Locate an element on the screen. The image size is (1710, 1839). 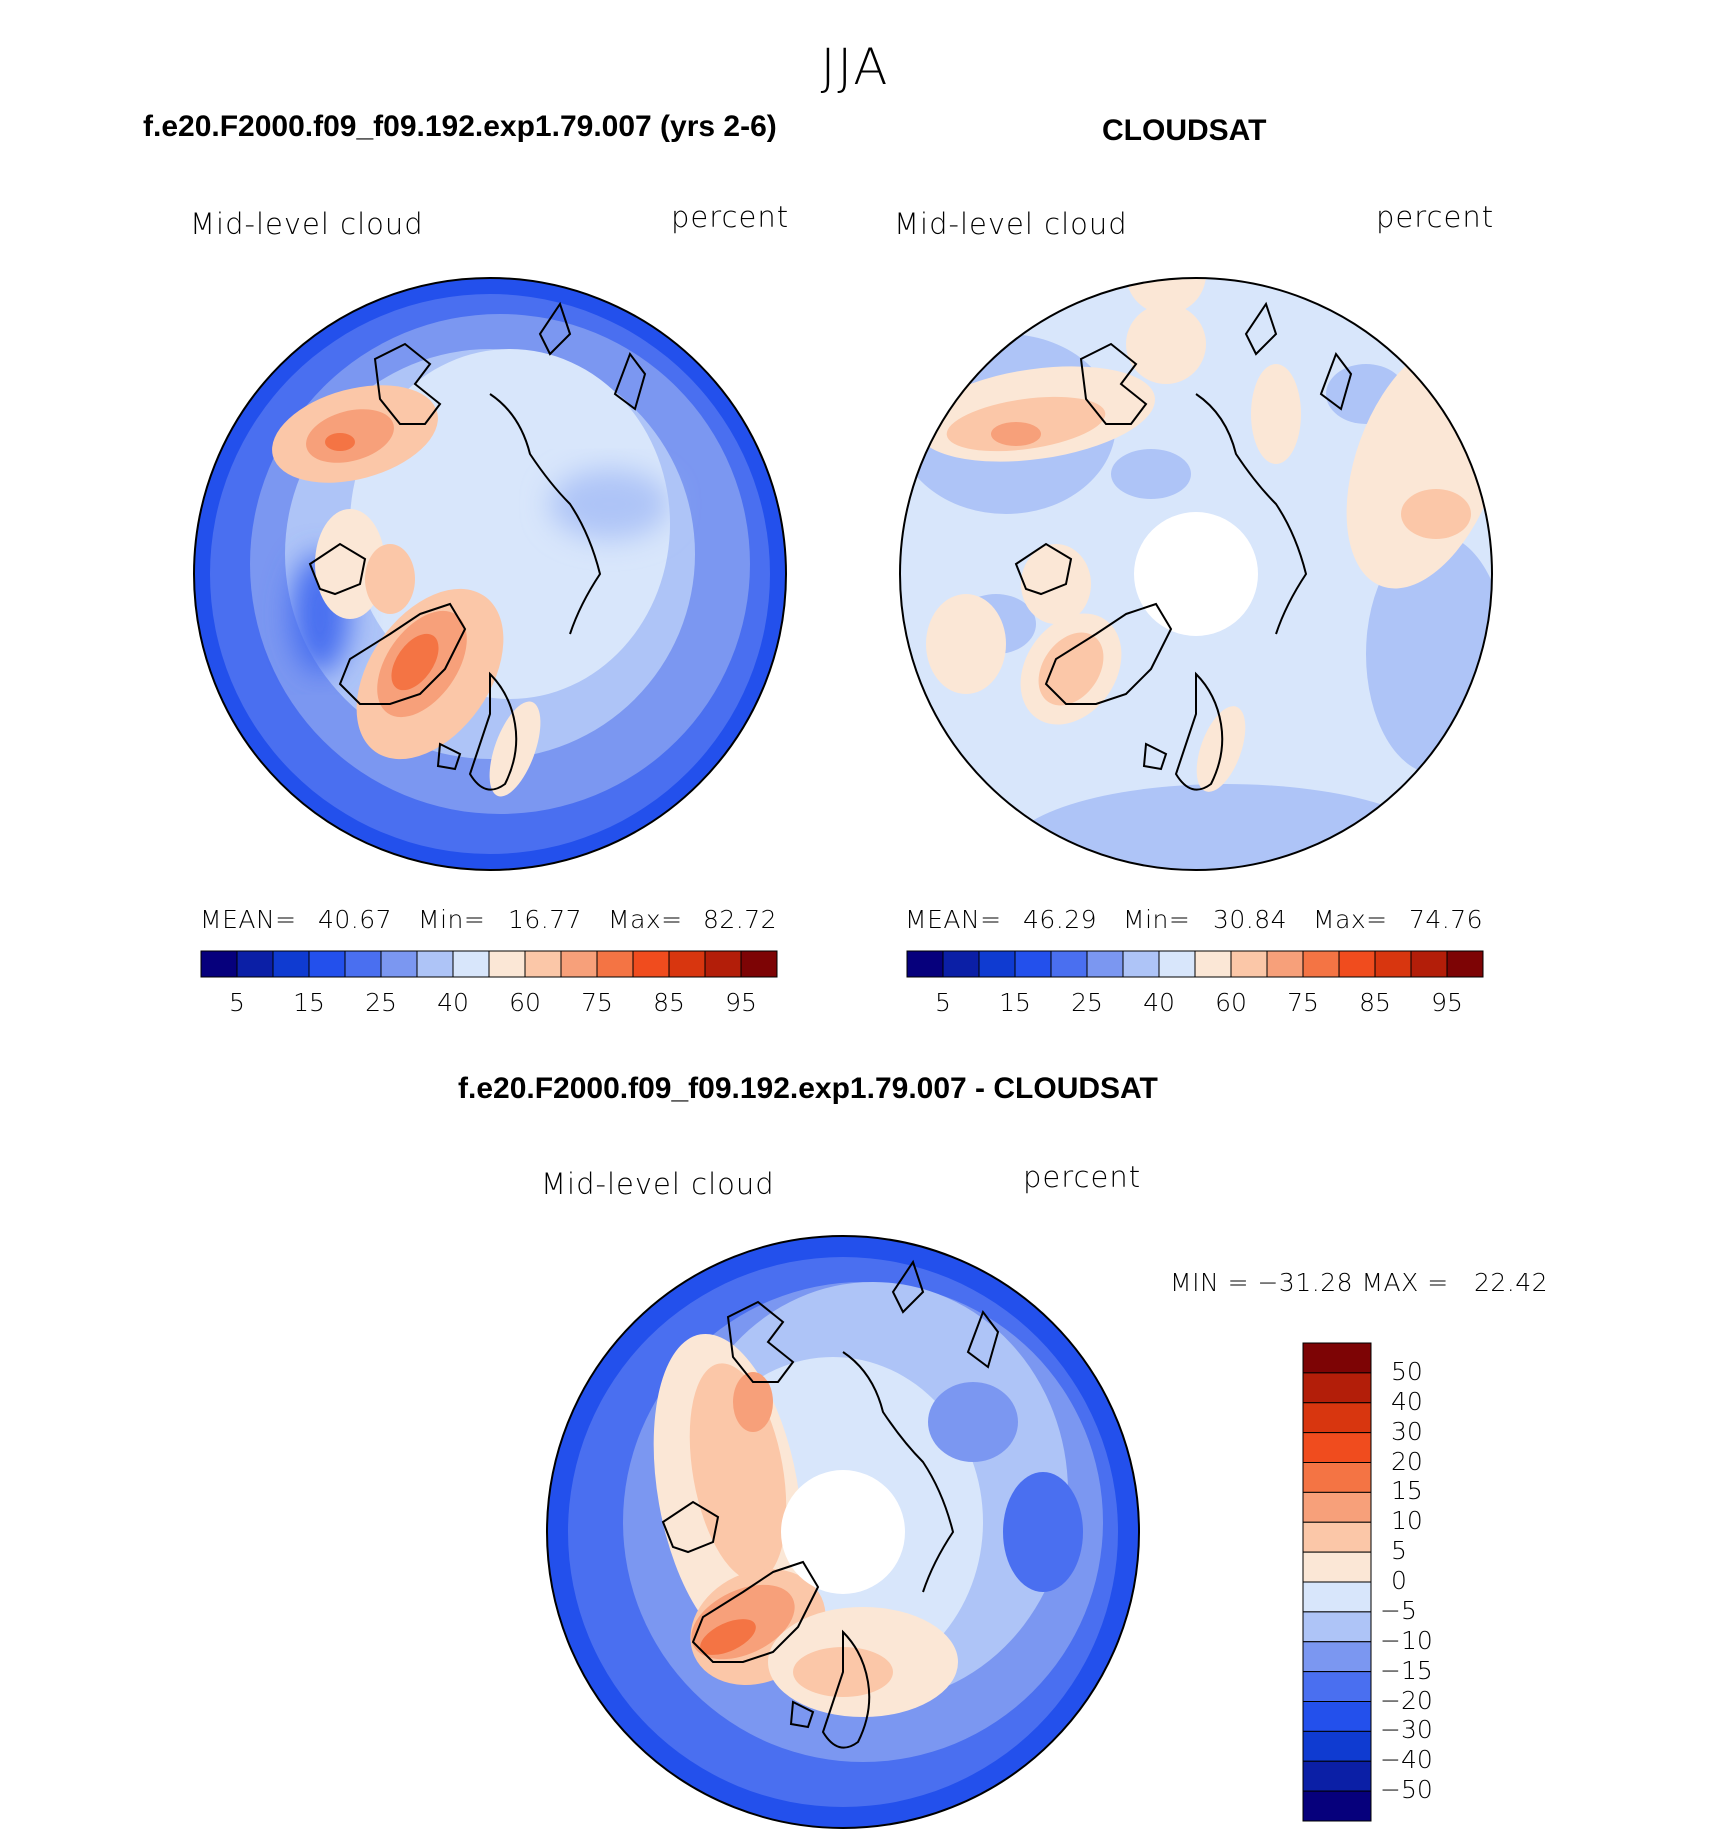
panel2-units: percent is located at coordinates (1435, 217).